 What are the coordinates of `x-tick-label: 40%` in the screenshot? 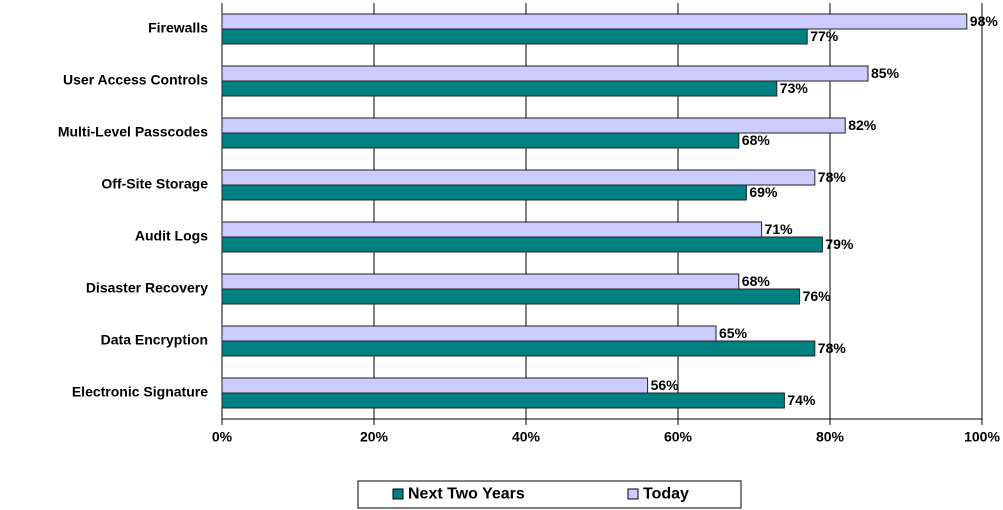 It's located at (526, 437).